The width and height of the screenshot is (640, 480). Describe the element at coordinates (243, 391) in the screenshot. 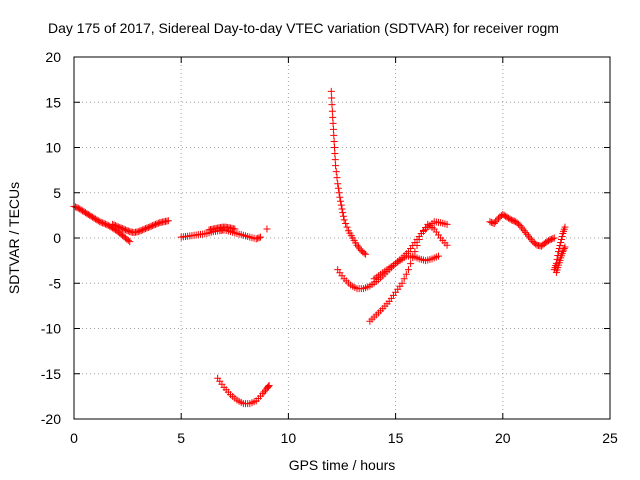

I see `series-arc5` at that location.